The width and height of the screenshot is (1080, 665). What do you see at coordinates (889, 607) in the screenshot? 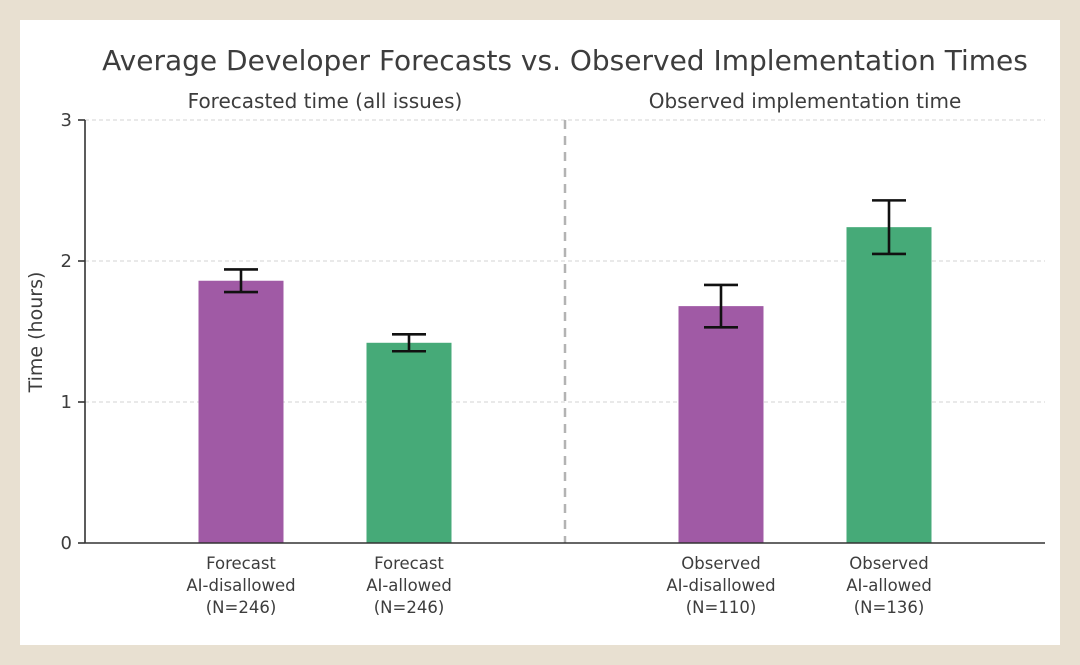
I see `x-tick-label: (N=136)` at bounding box center [889, 607].